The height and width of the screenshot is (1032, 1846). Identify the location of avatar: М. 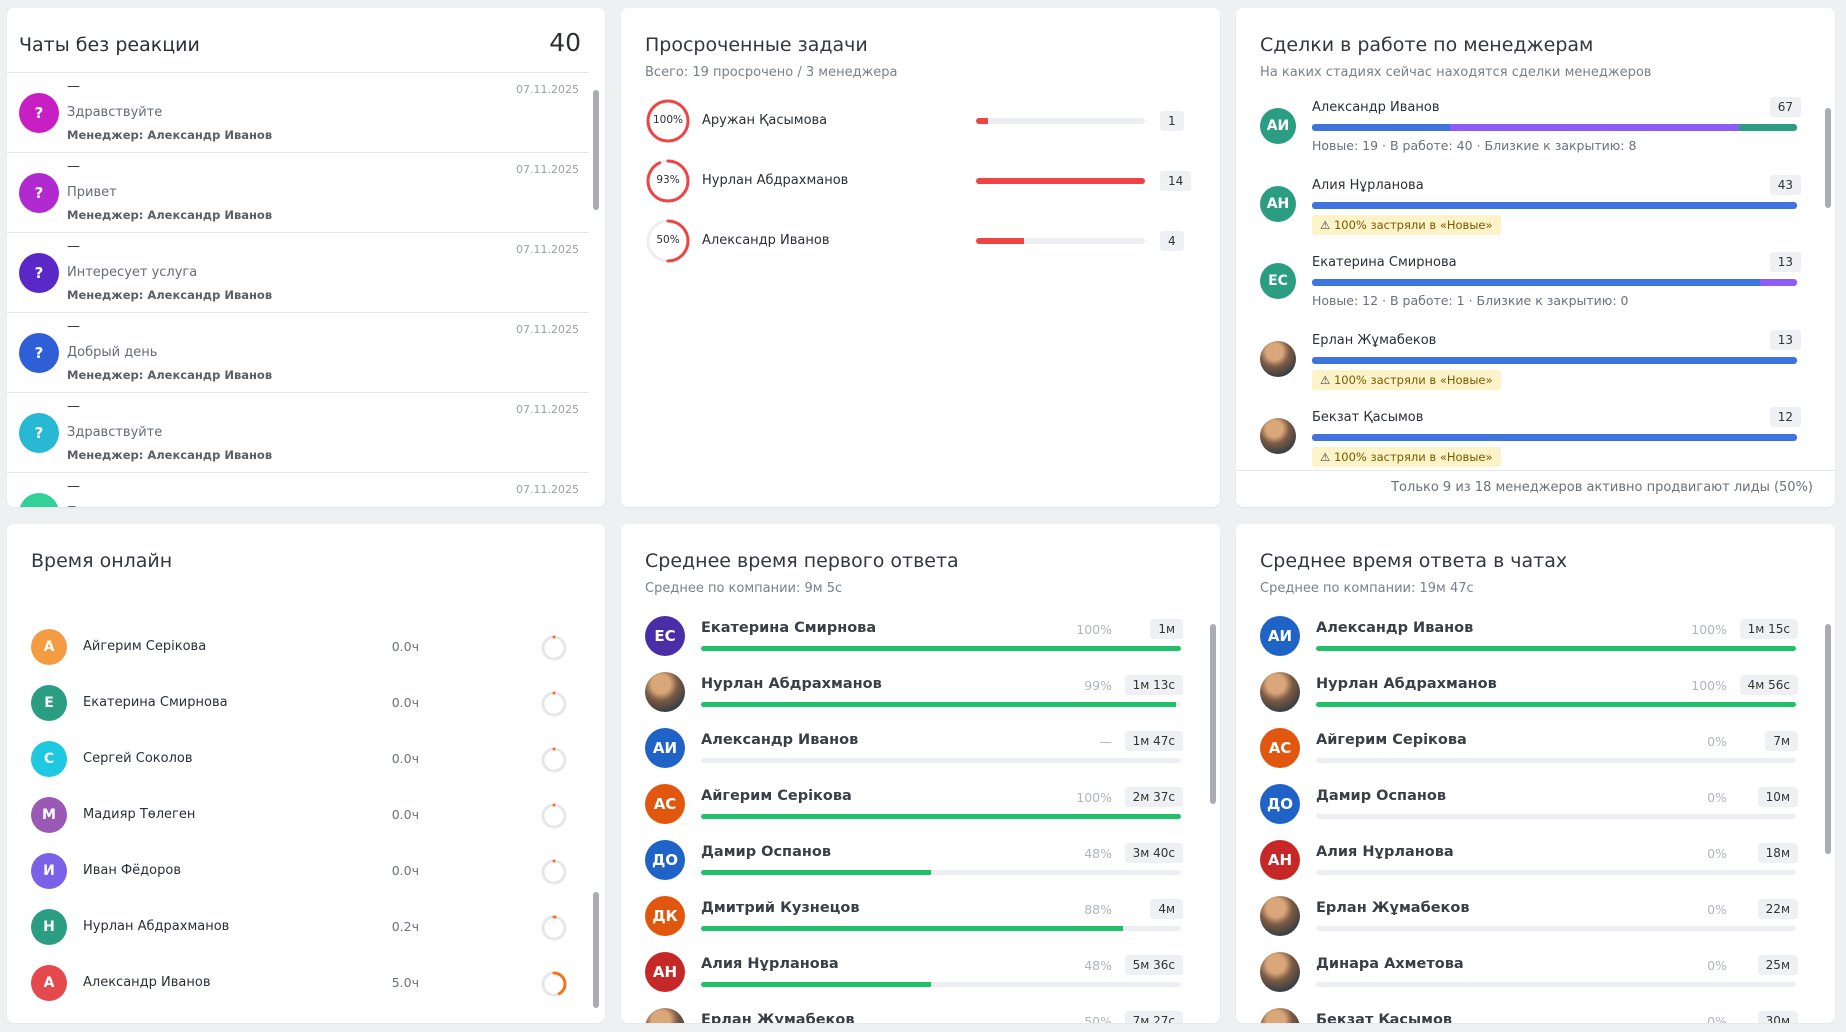
(49, 815).